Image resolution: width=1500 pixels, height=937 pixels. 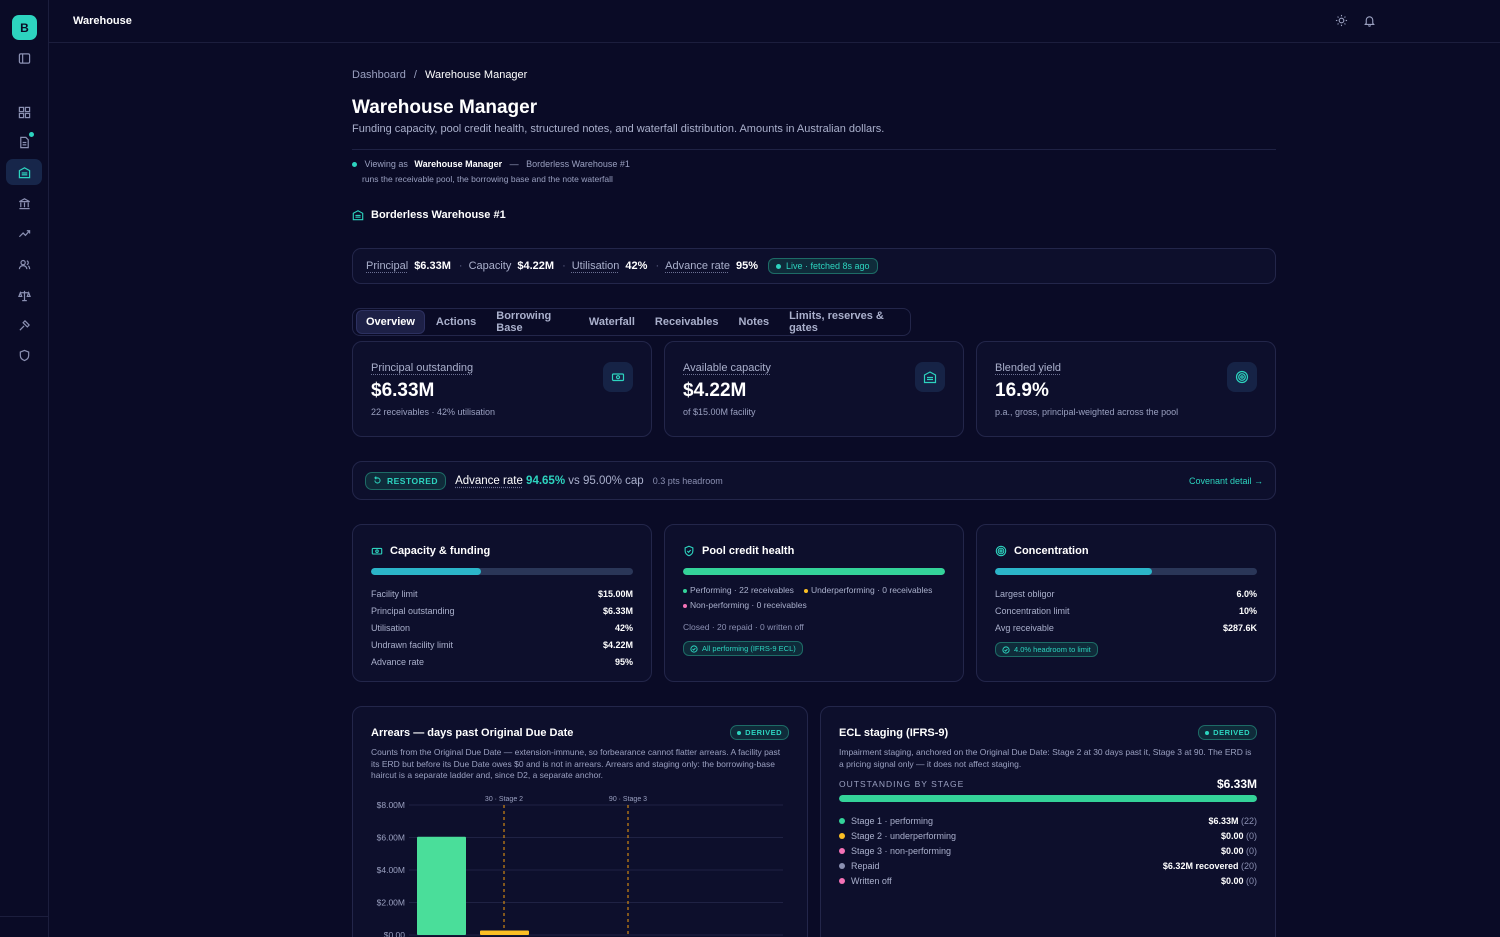 I want to click on row-value: 6.0%, so click(x=1246, y=593).